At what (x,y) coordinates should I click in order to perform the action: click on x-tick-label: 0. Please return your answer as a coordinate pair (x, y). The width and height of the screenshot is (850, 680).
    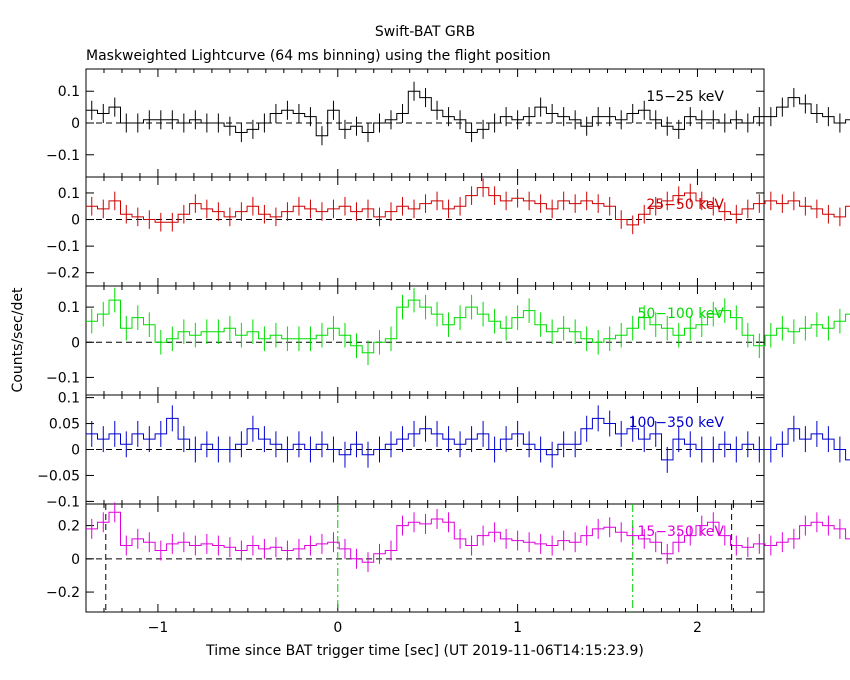
    Looking at the image, I should click on (337, 628).